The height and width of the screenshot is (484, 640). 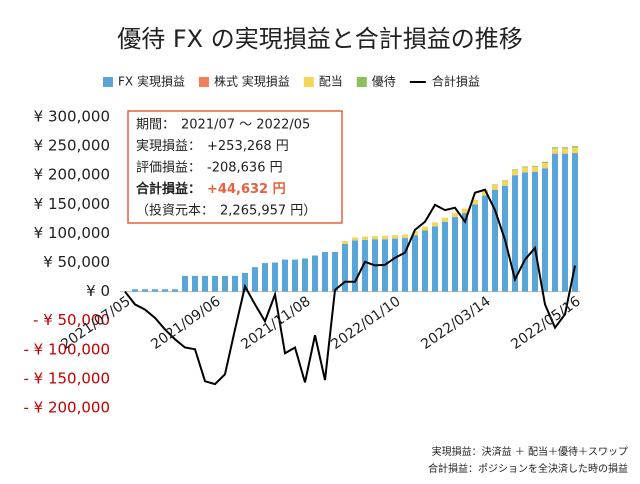 What do you see at coordinates (168, 189) in the screenshot?
I see `summary-label: 合計損益：` at bounding box center [168, 189].